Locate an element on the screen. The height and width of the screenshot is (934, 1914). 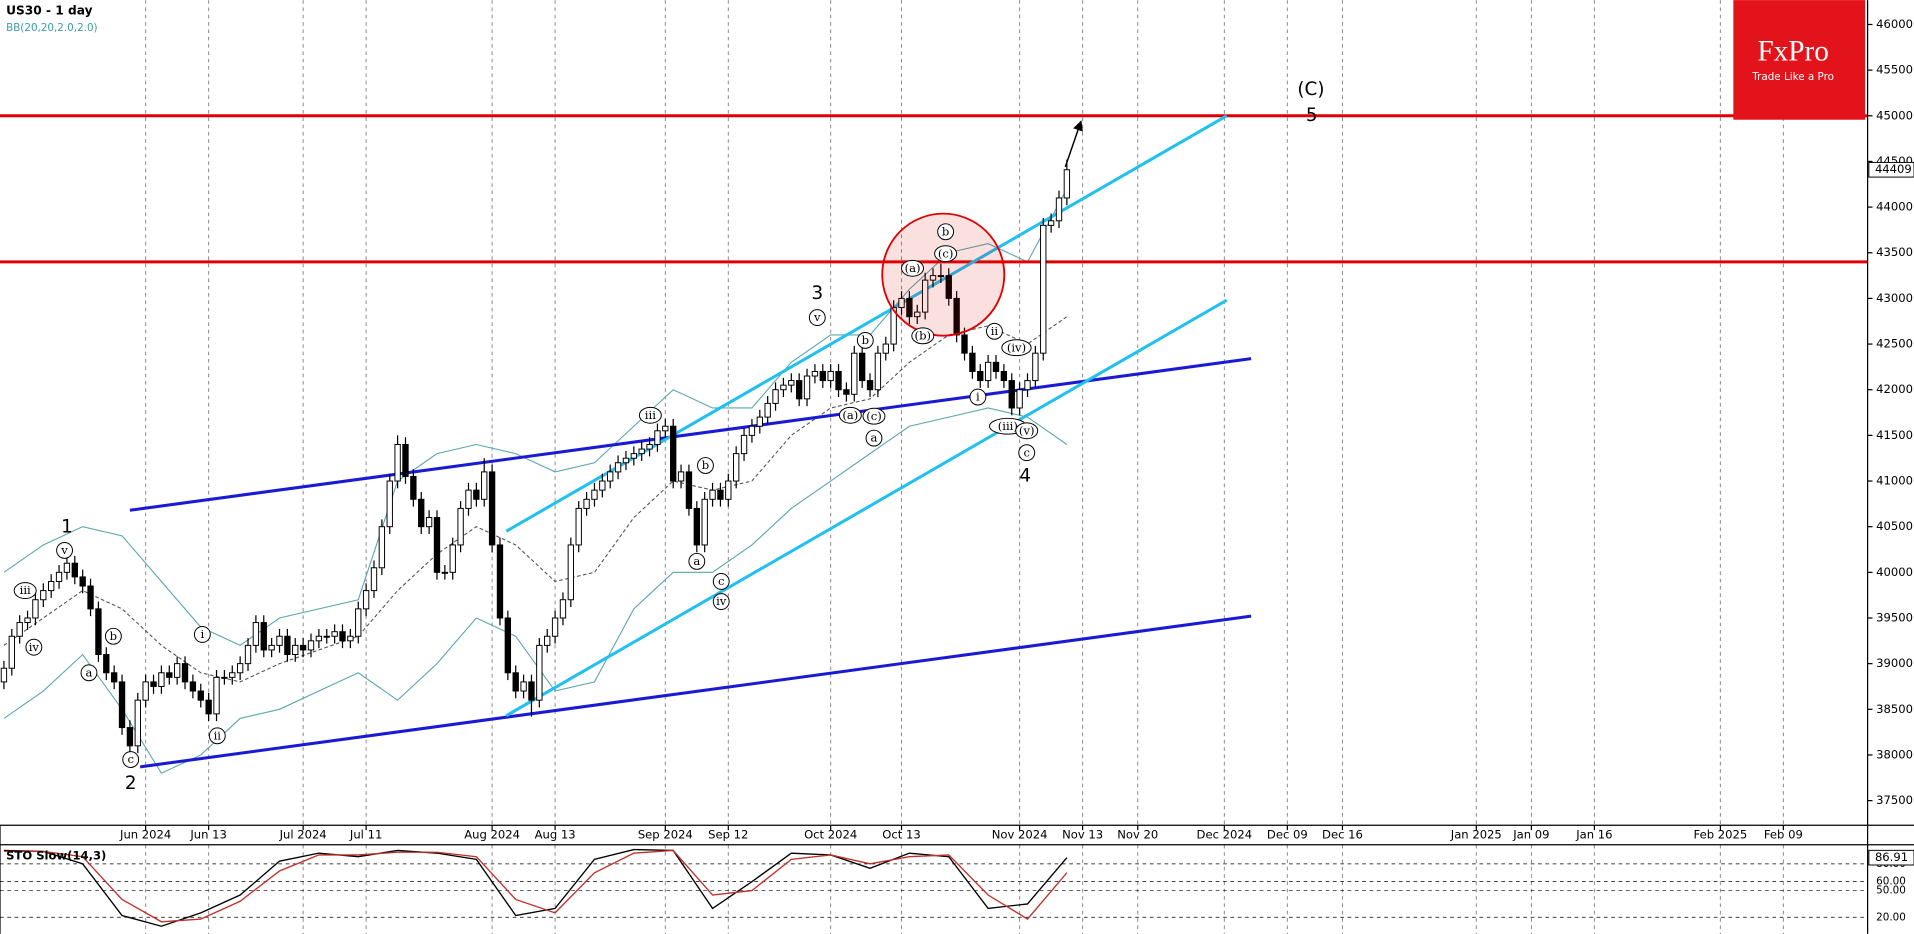
x-tick-label: Jan 16 is located at coordinates (1593, 835).